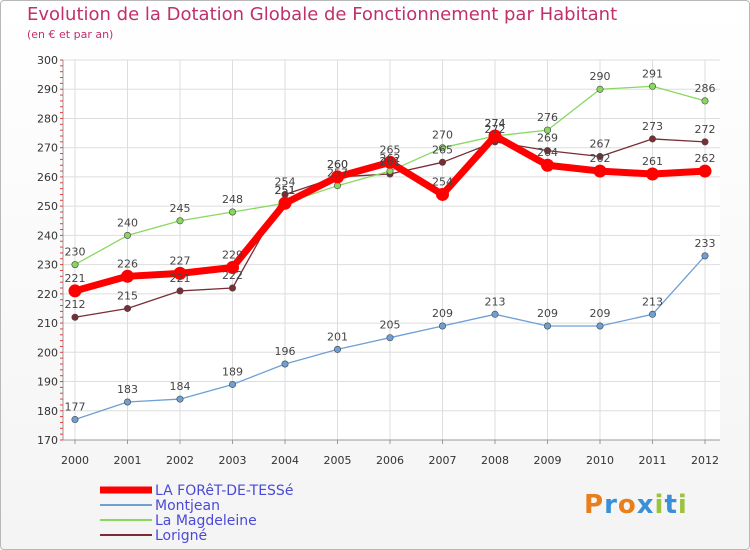 The image size is (750, 550). What do you see at coordinates (594, 505) in the screenshot?
I see `logo-letter: P` at bounding box center [594, 505].